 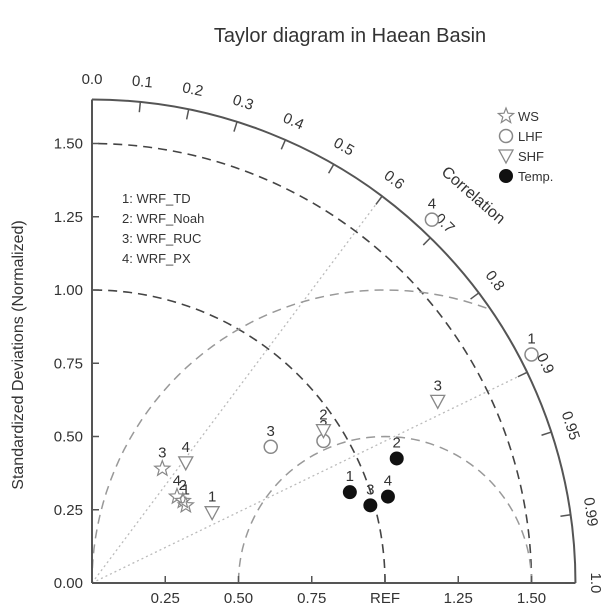 What do you see at coordinates (18, 354) in the screenshot?
I see `y-axis-label: Standardized Deviations (Normalized)` at bounding box center [18, 354].